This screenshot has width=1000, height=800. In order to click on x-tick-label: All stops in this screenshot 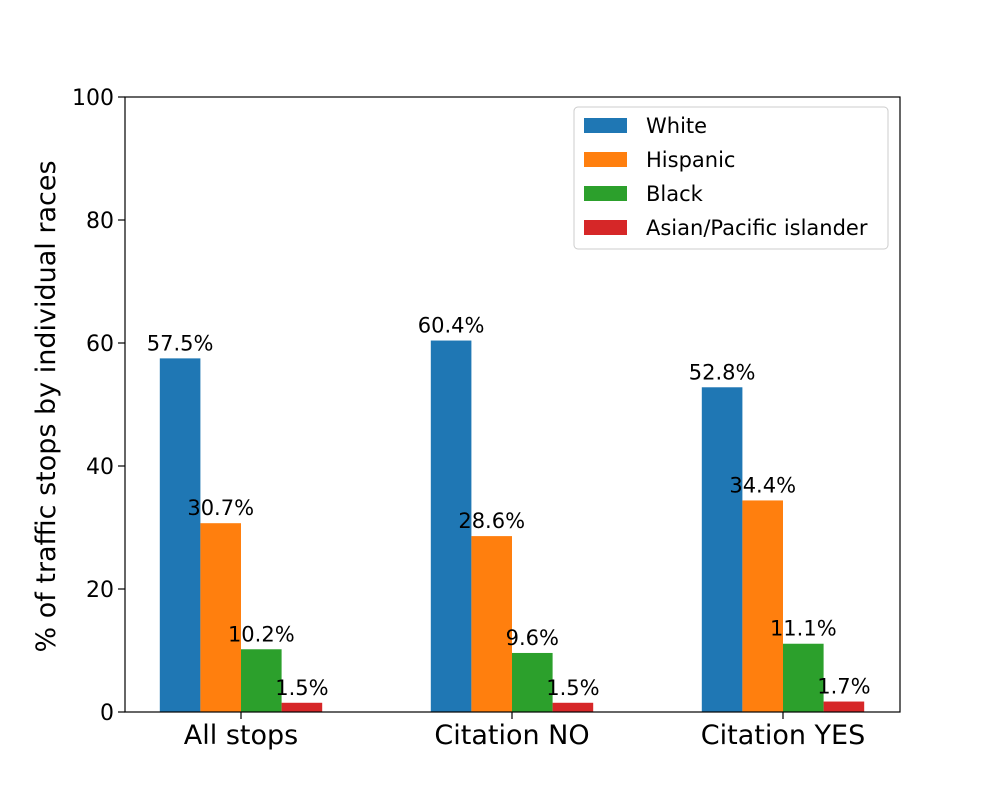, I will do `click(241, 735)`.